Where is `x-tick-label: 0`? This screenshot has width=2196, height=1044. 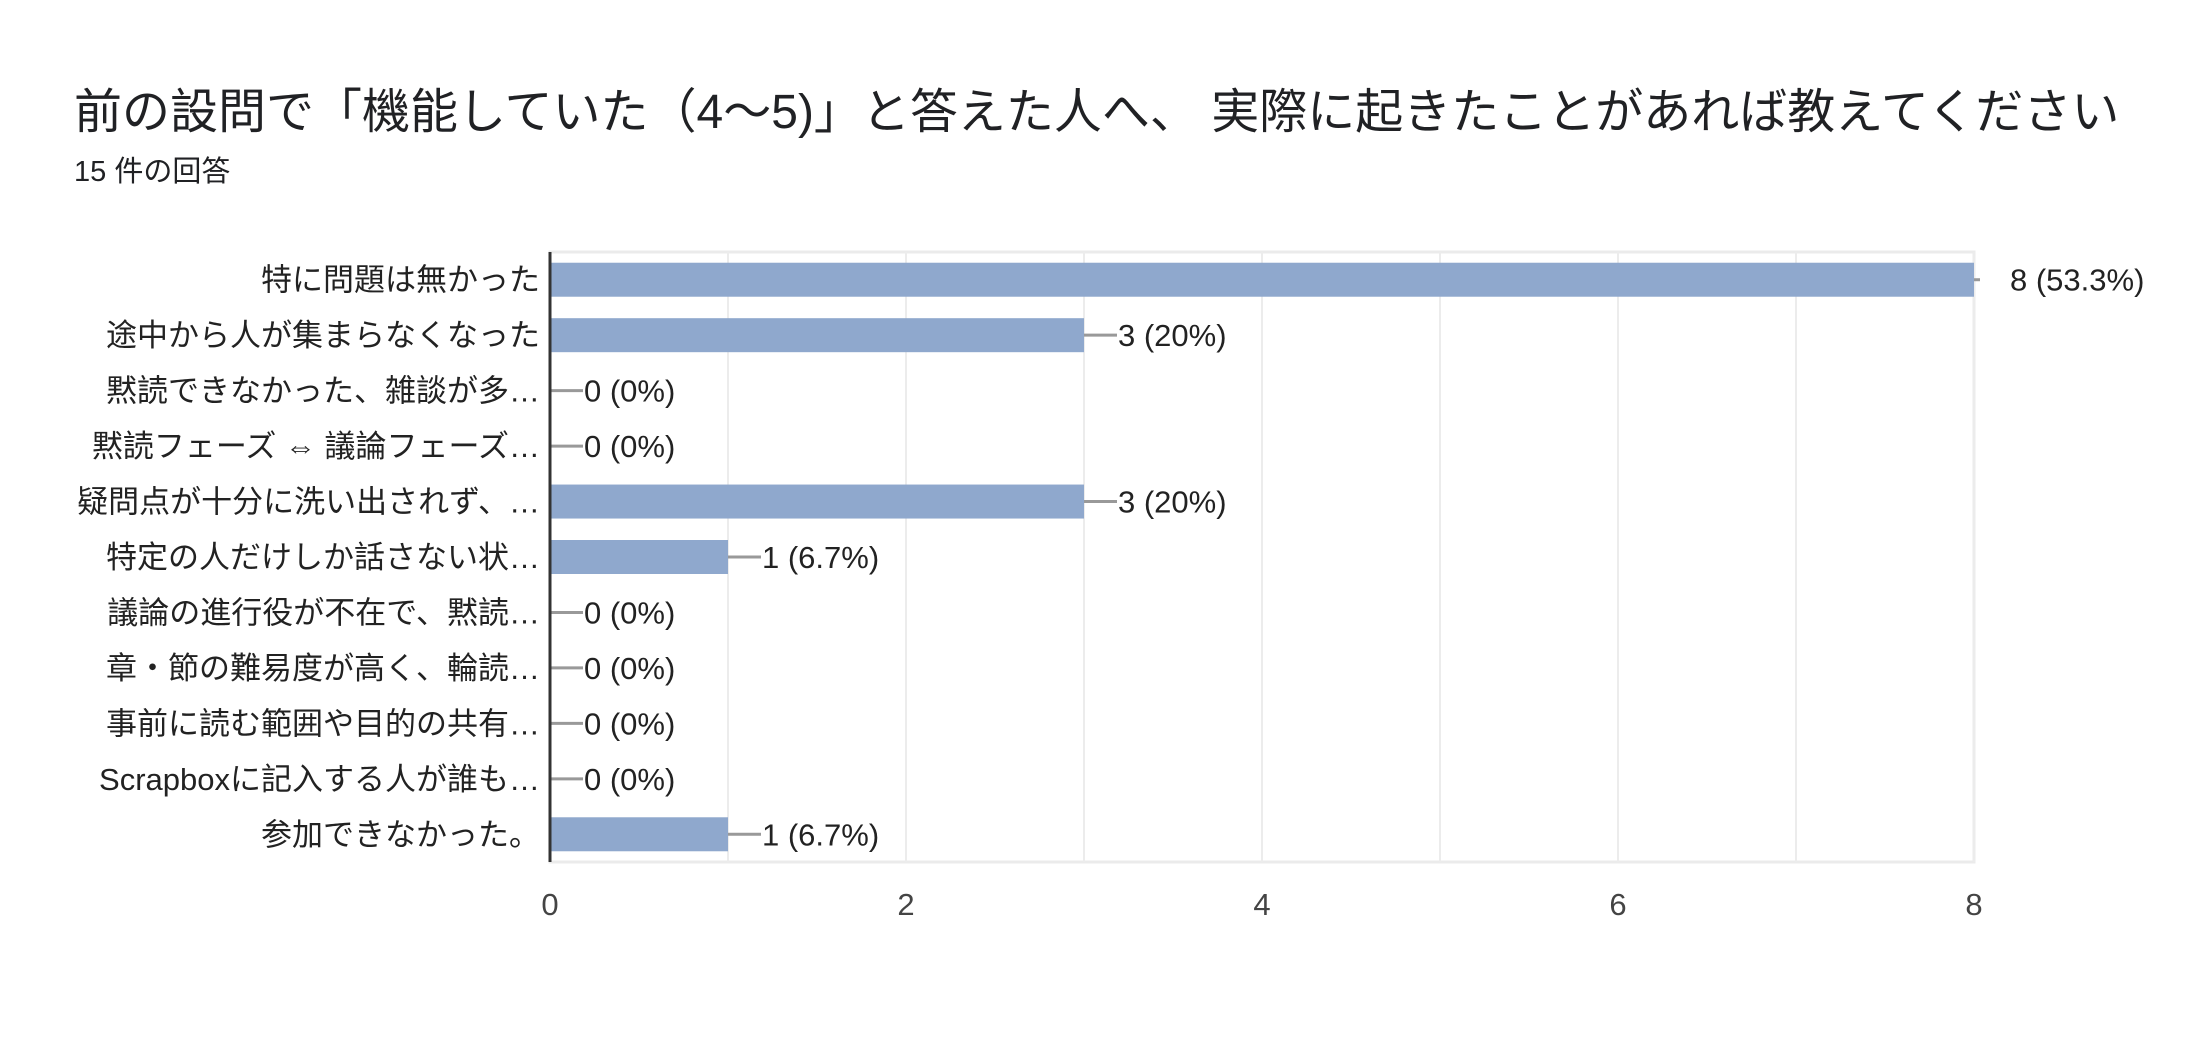 x-tick-label: 0 is located at coordinates (549, 904).